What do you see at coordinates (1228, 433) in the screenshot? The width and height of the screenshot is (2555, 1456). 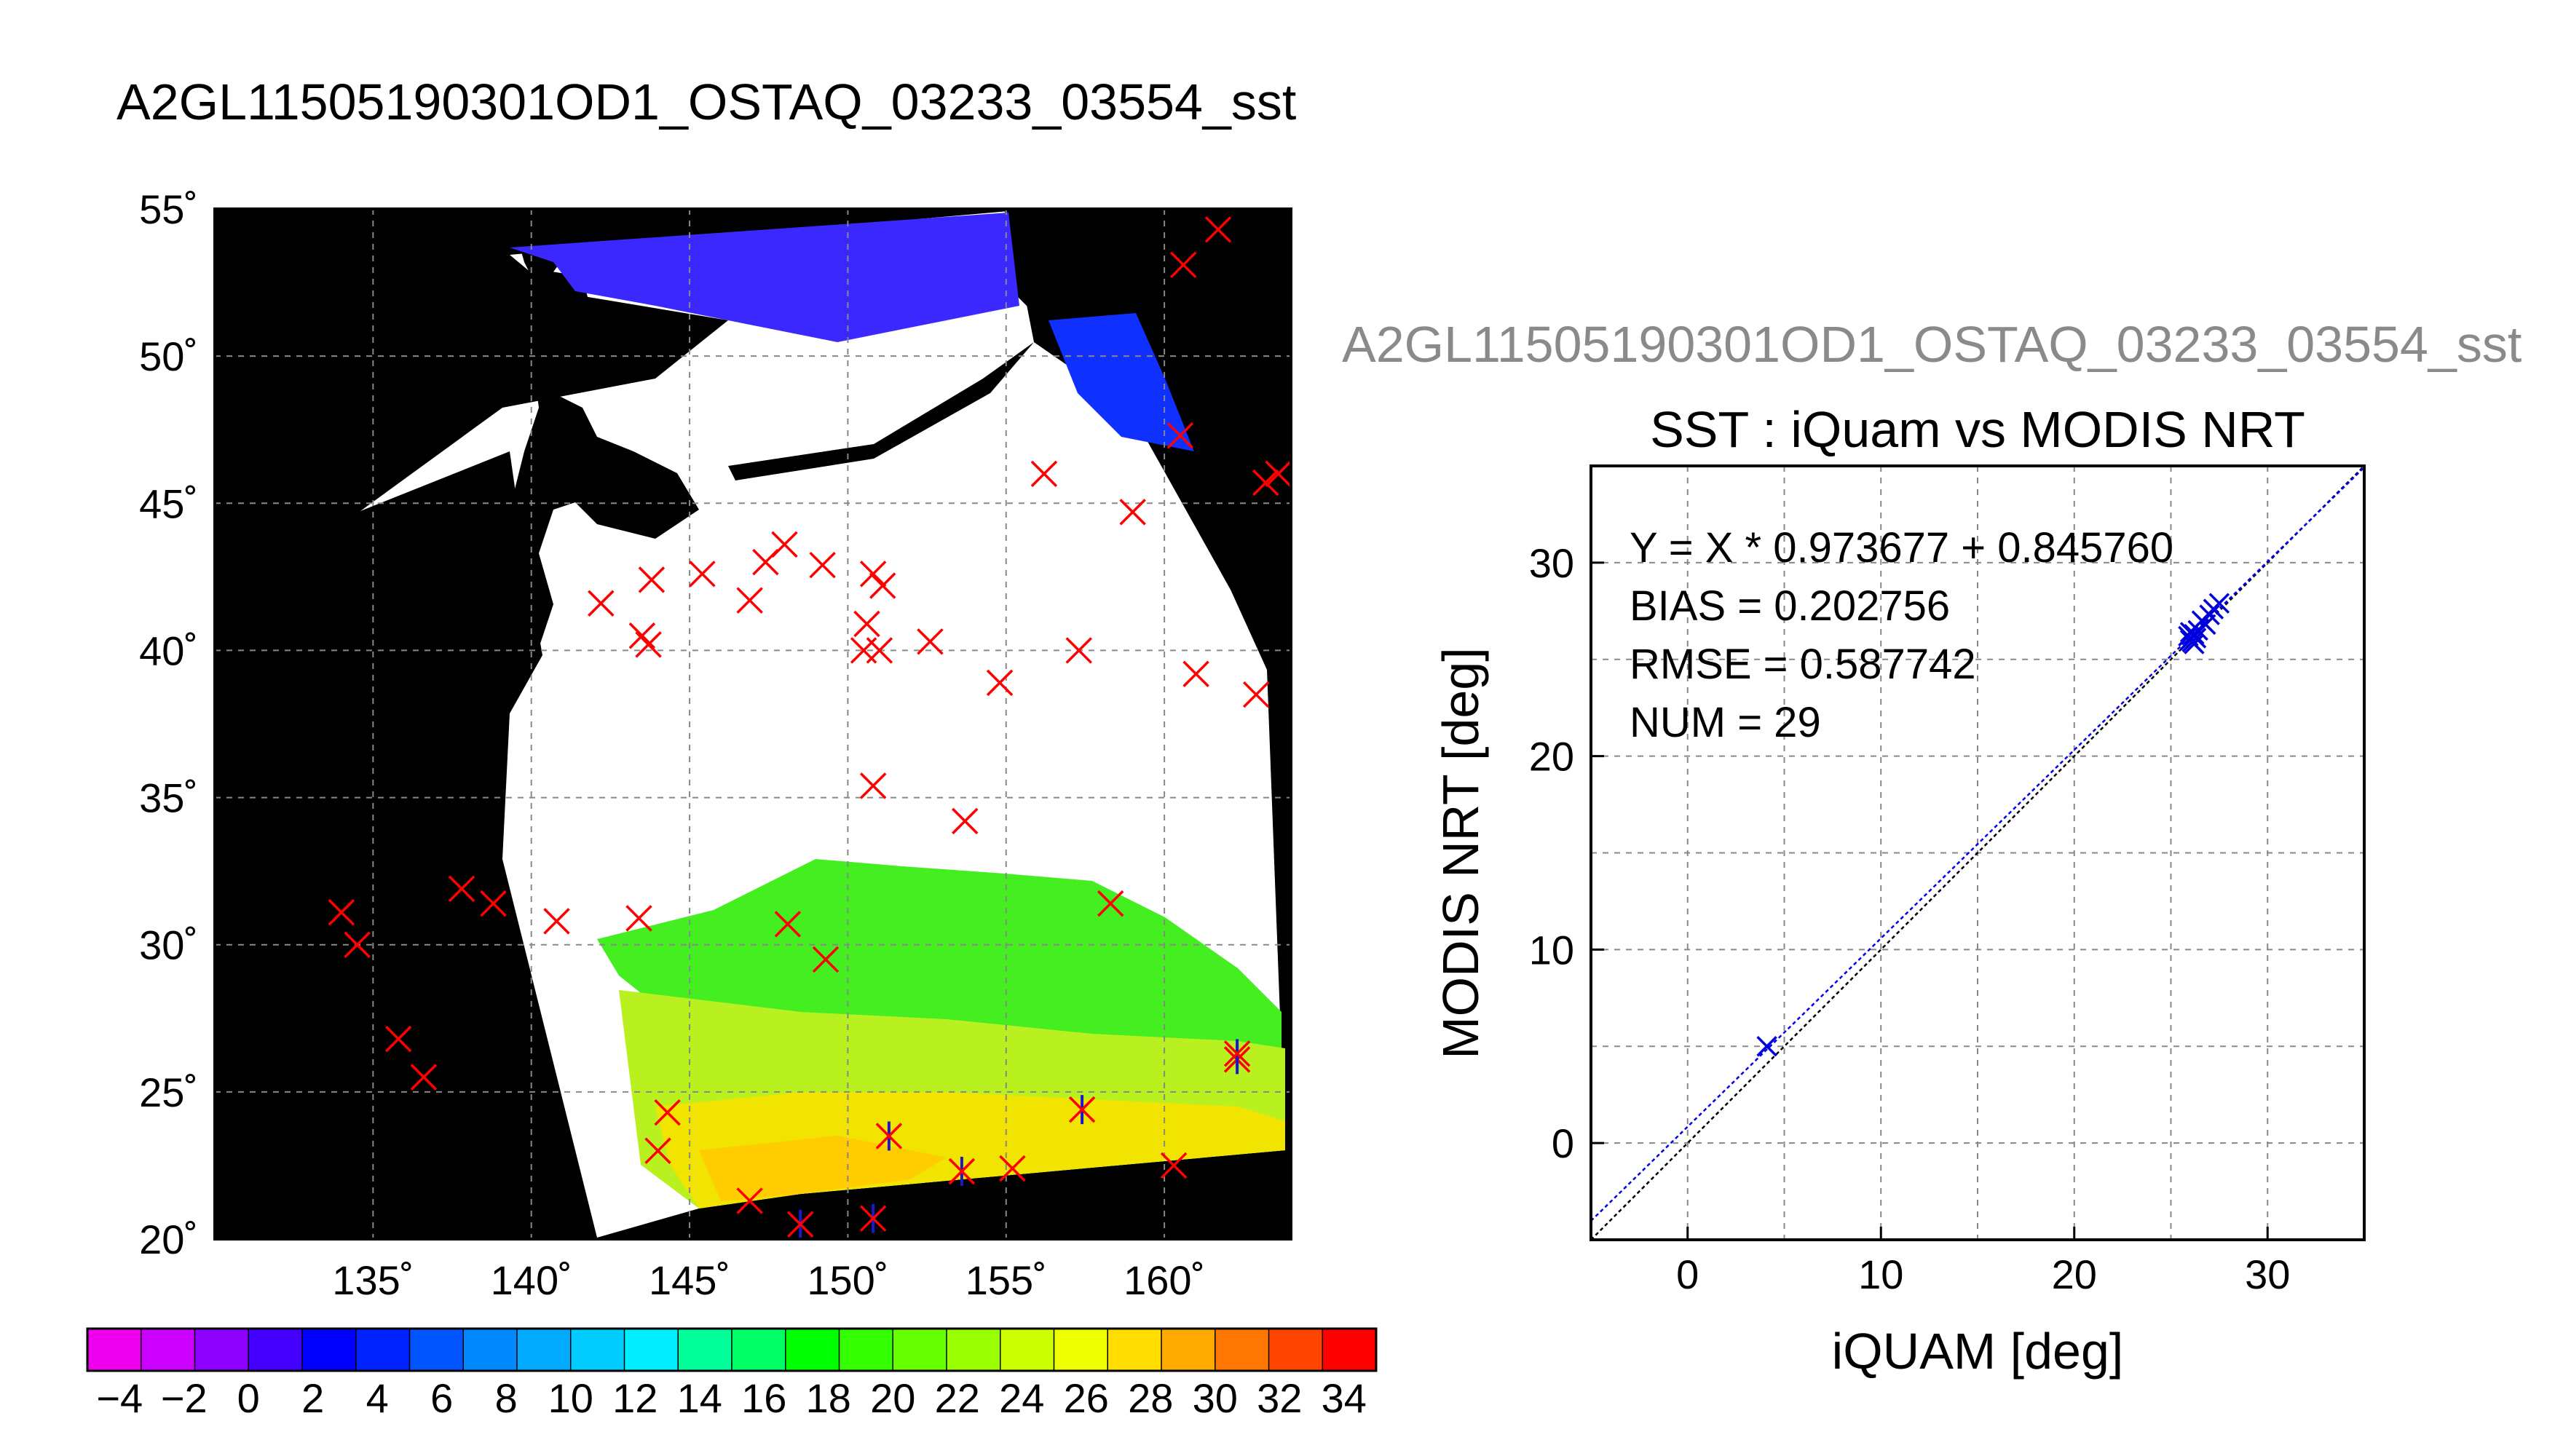 I see `land-east` at bounding box center [1228, 433].